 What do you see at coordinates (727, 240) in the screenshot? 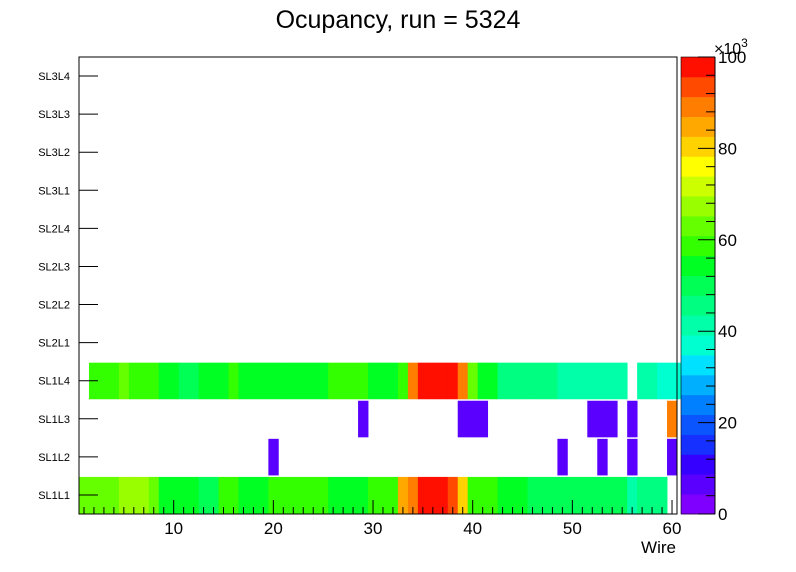
I see `color-scale-tick-label-60: 60` at bounding box center [727, 240].